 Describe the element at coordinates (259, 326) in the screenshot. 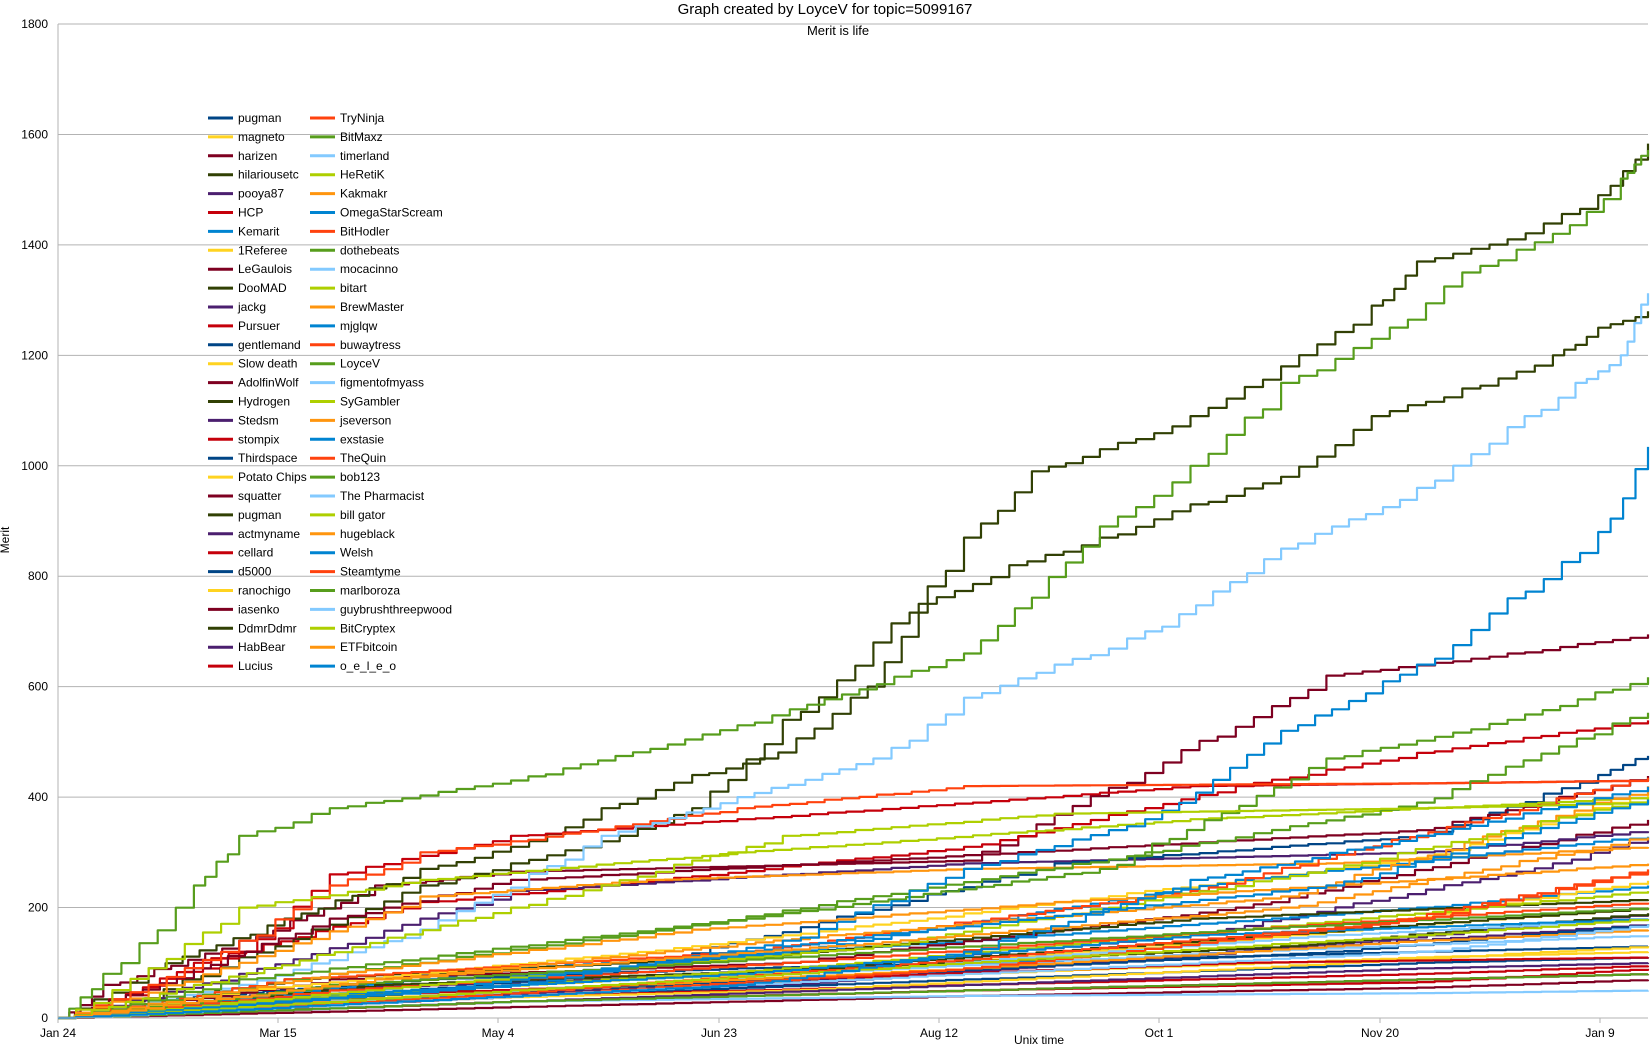

I see `legend-entry: Pursuer` at that location.